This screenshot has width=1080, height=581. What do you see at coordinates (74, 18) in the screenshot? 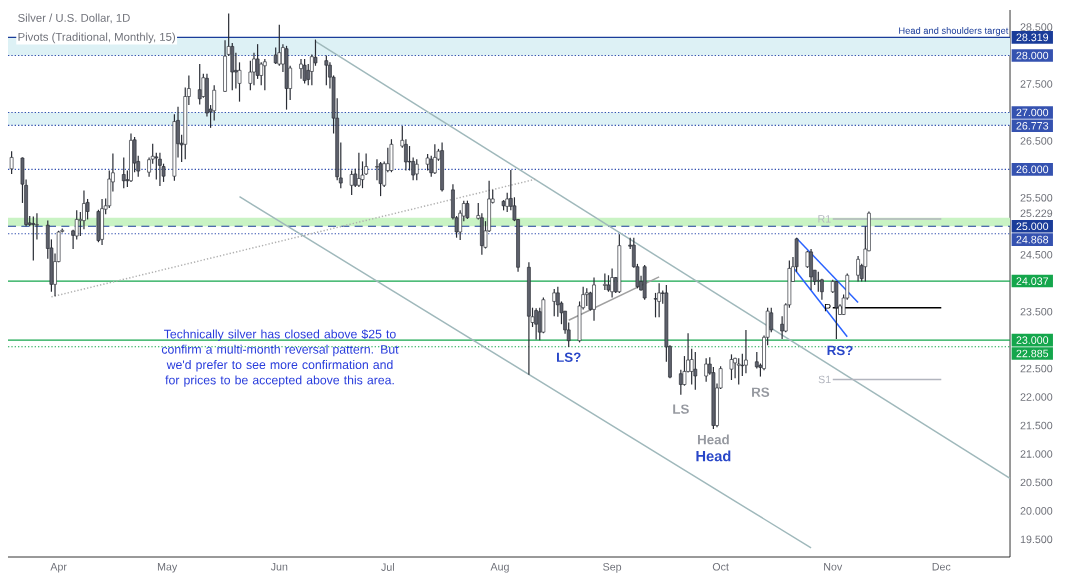
I see `chart-title: Silver / U.S. Dollar, 1D` at bounding box center [74, 18].